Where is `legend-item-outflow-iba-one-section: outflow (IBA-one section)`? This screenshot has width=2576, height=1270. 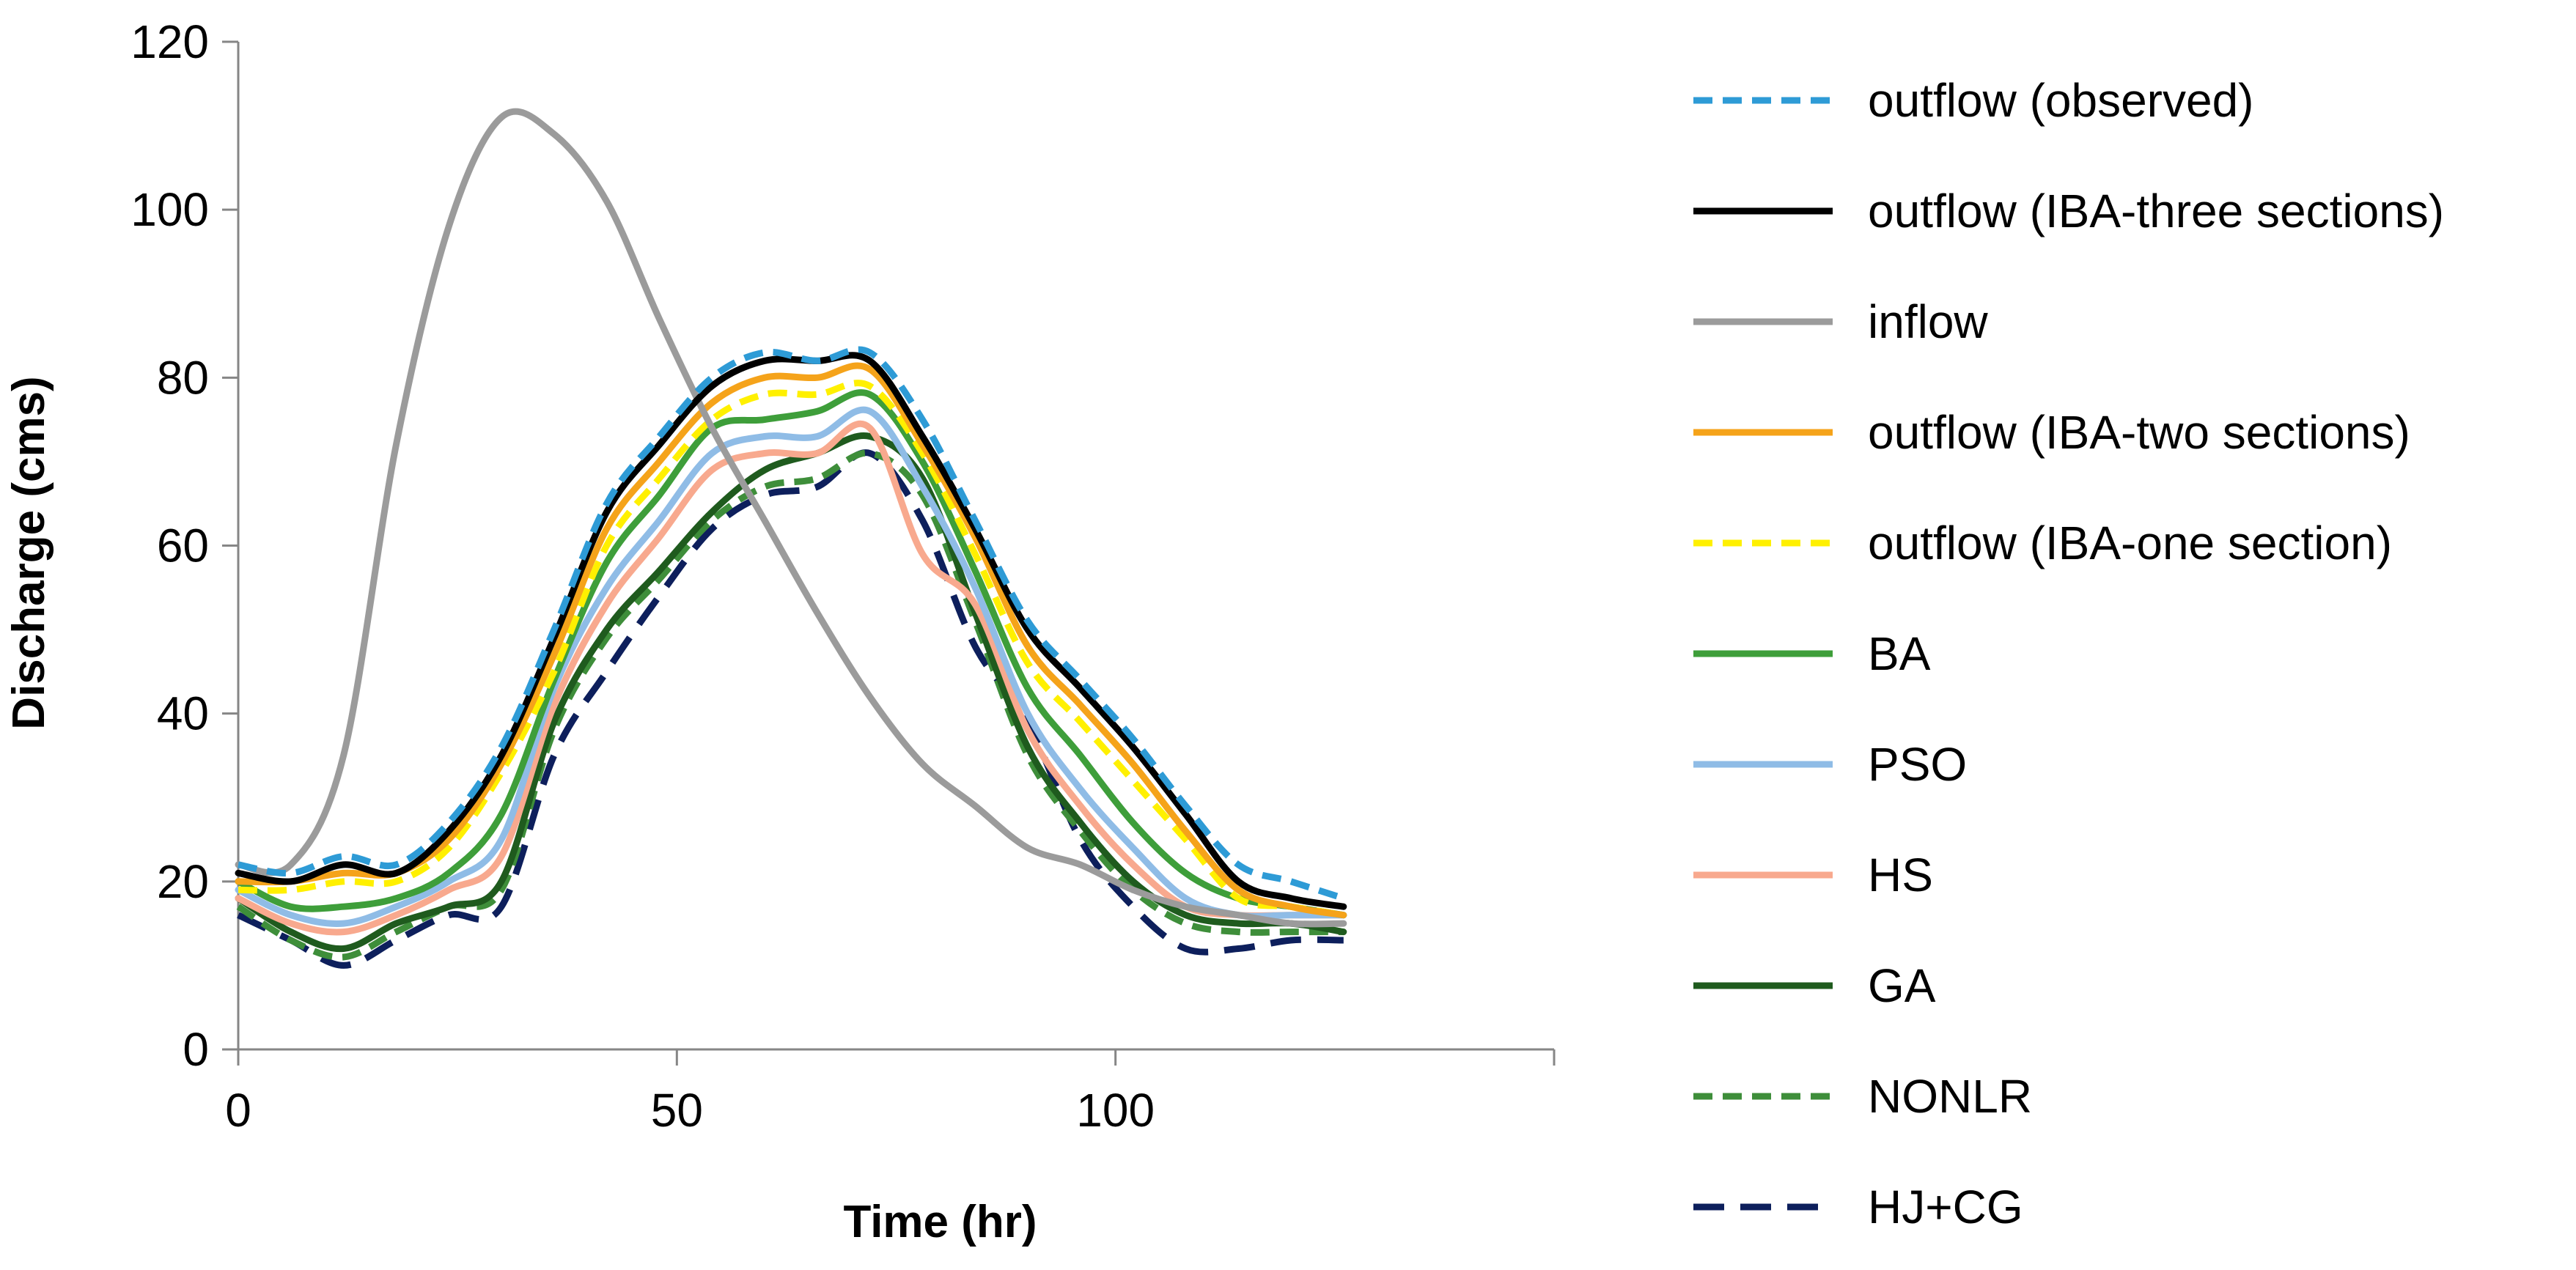 legend-item-outflow-iba-one-section: outflow (IBA-one section) is located at coordinates (2042, 543).